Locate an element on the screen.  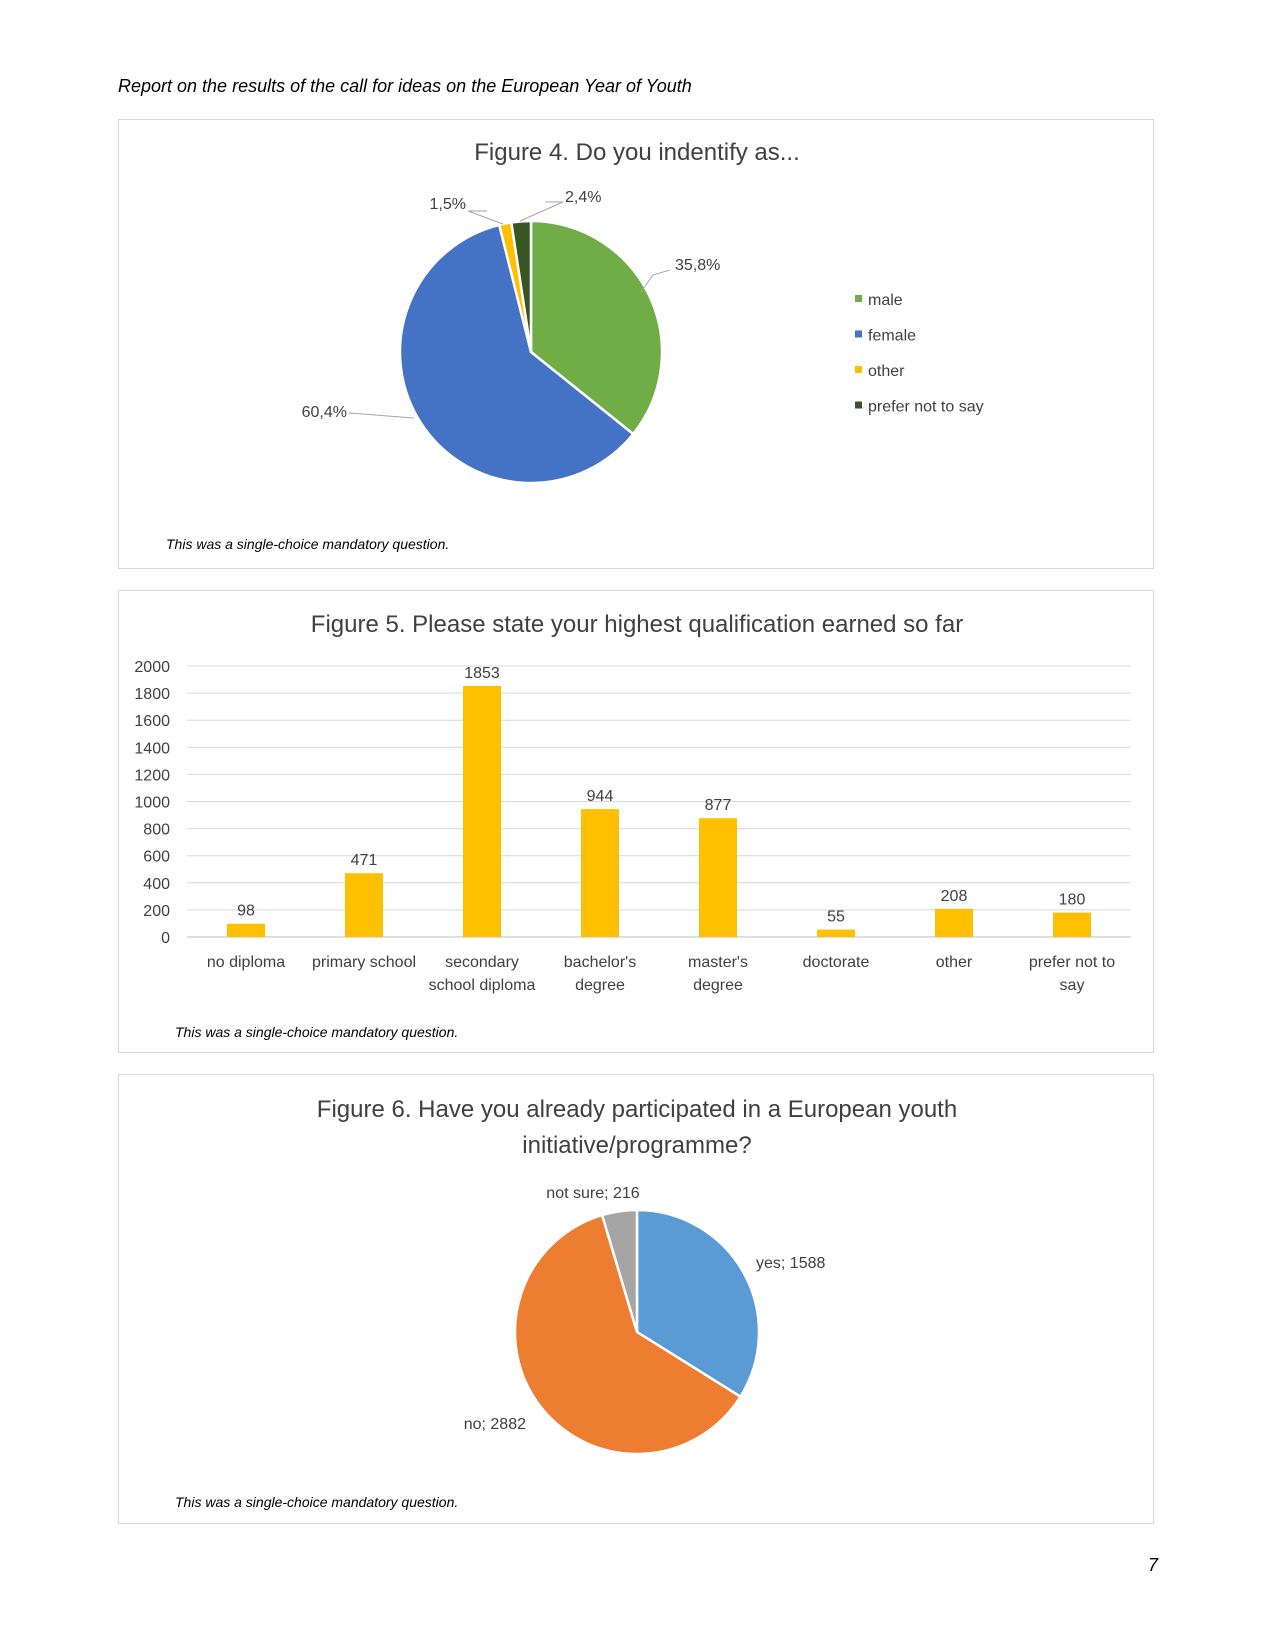
pie-slice-prefer-not-to-say is located at coordinates (521, 286).